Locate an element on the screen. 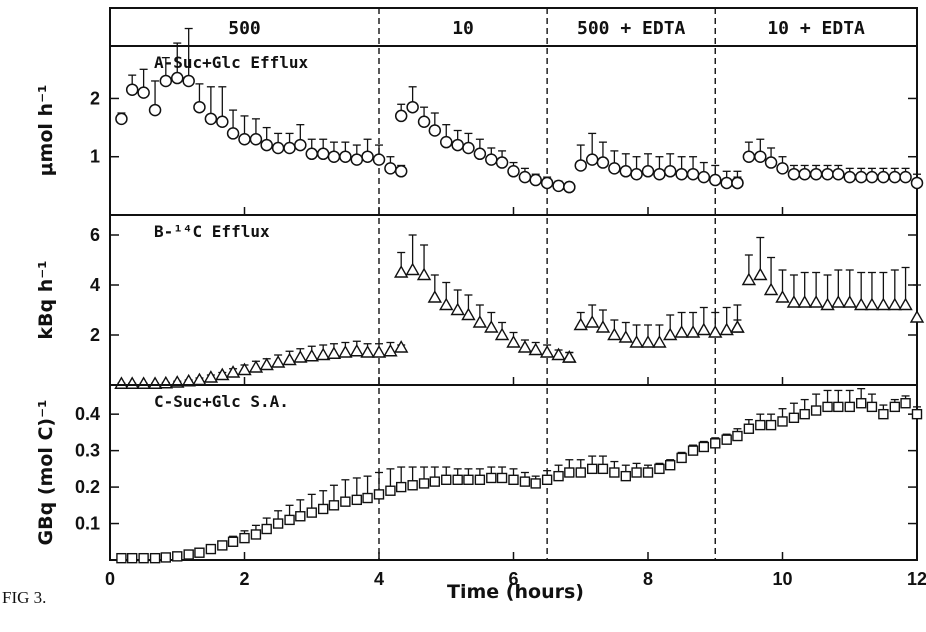 The image size is (926, 632). panel-2-ytick-label-2: 0.3 is located at coordinates (87, 451).